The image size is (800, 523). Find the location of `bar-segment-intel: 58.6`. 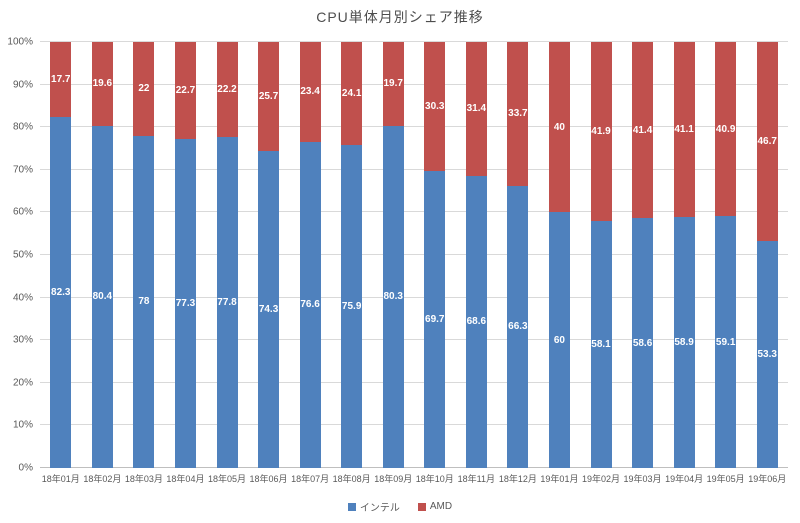

bar-segment-intel: 58.6 is located at coordinates (643, 343).